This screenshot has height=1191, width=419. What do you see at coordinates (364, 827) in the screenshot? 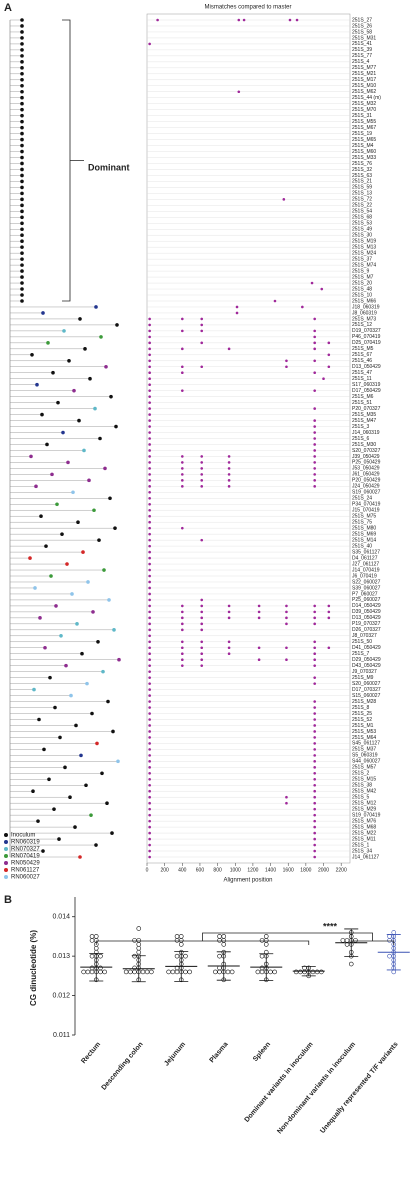
I see `row-label: 251S_M68` at bounding box center [364, 827].